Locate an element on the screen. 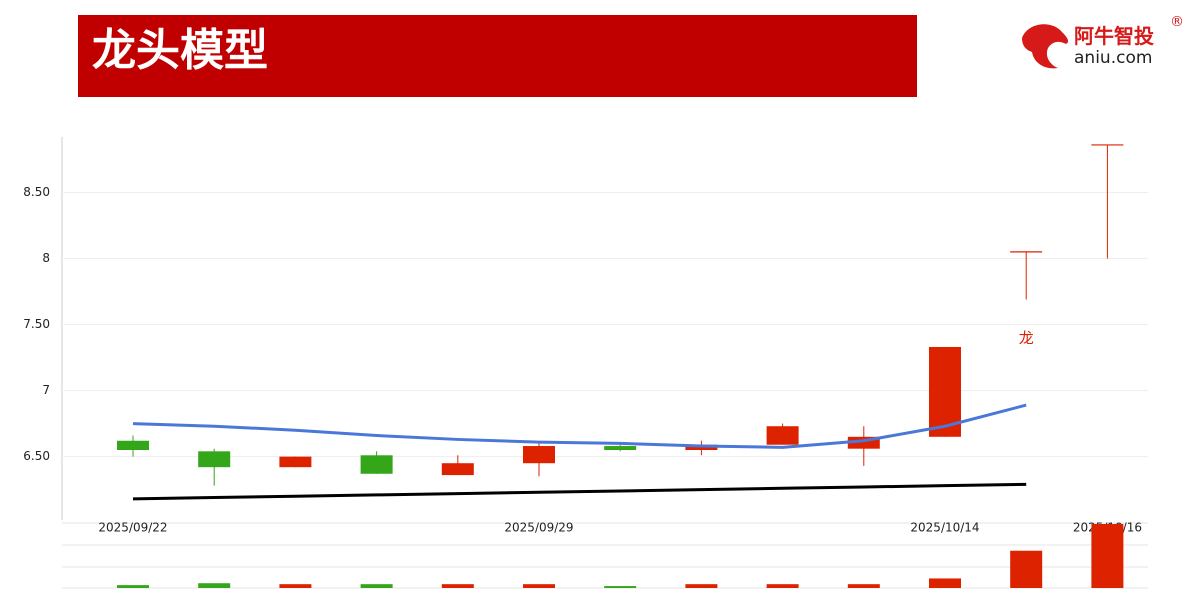 Image resolution: width=1196 pixels, height=603 pixels. y-tick-label: 7 is located at coordinates (46, 390).